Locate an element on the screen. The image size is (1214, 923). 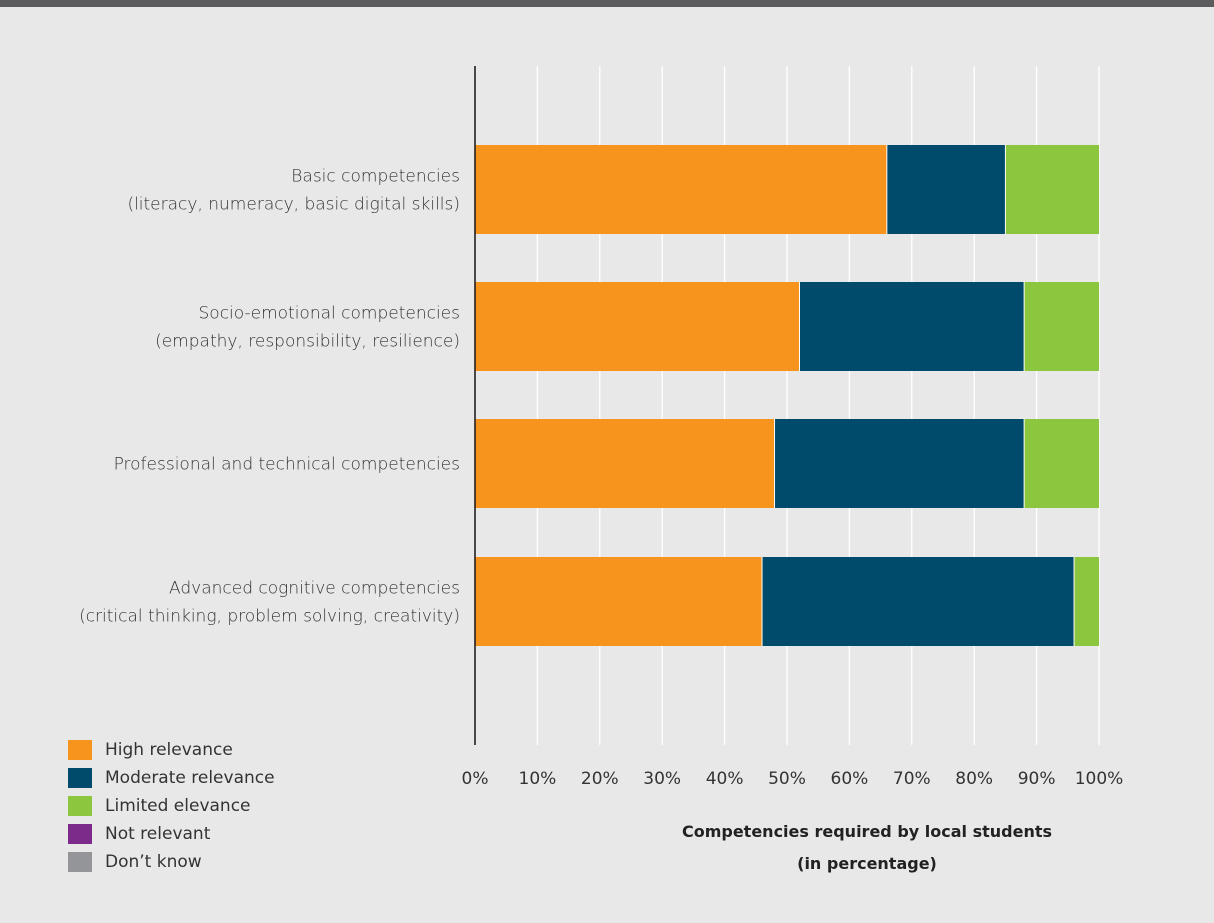
legend-item: Not relevant is located at coordinates (171, 834).